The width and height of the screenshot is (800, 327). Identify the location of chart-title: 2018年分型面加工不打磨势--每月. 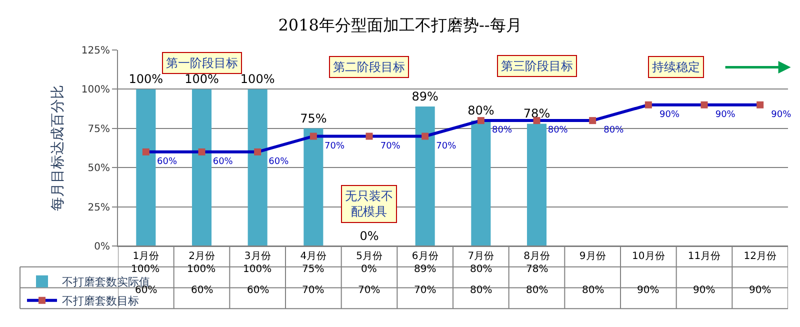
(400, 24).